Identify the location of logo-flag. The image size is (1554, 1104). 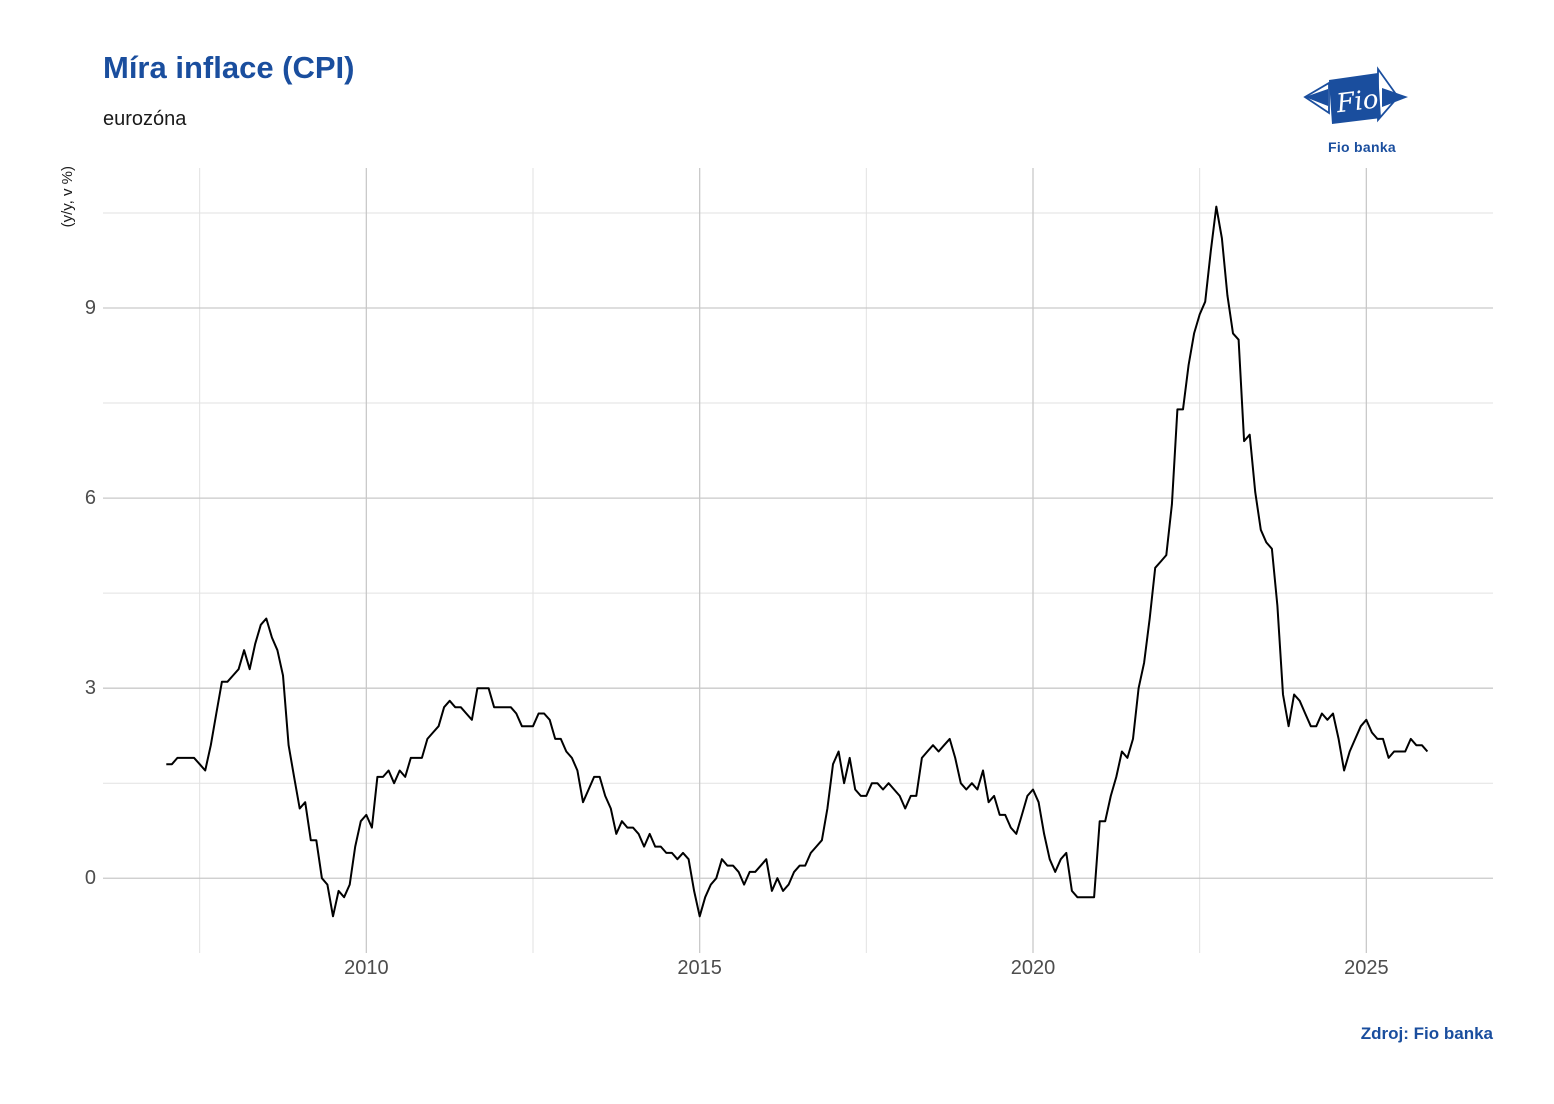
(1355, 98).